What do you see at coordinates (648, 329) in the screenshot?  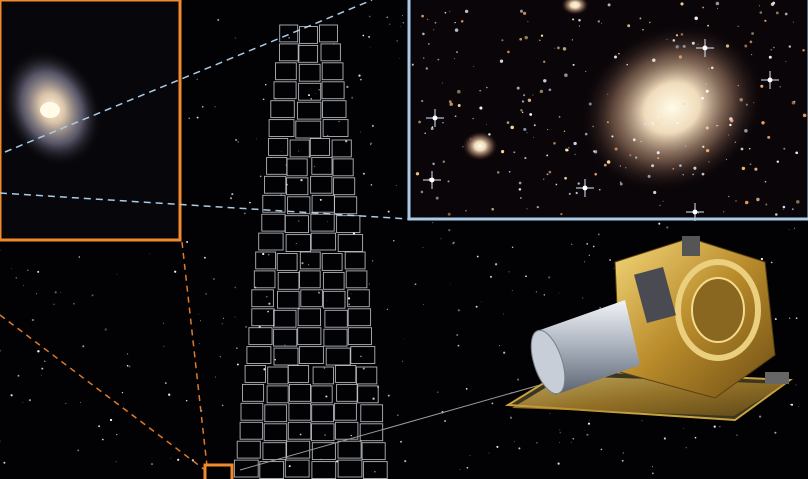 I see `spacecraft` at bounding box center [648, 329].